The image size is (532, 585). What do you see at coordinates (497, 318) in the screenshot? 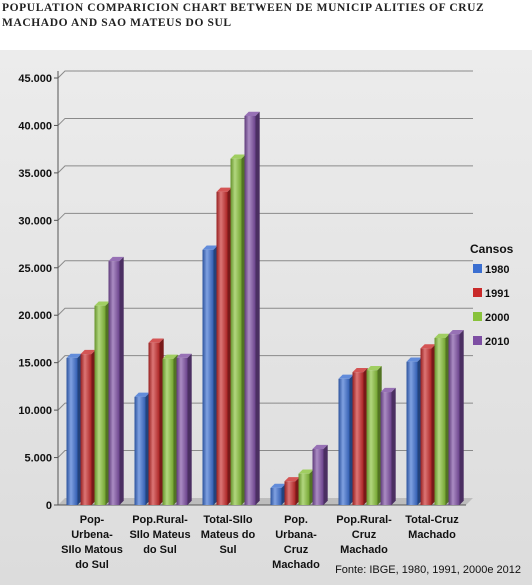
I see `legend-label: 2000` at bounding box center [497, 318].